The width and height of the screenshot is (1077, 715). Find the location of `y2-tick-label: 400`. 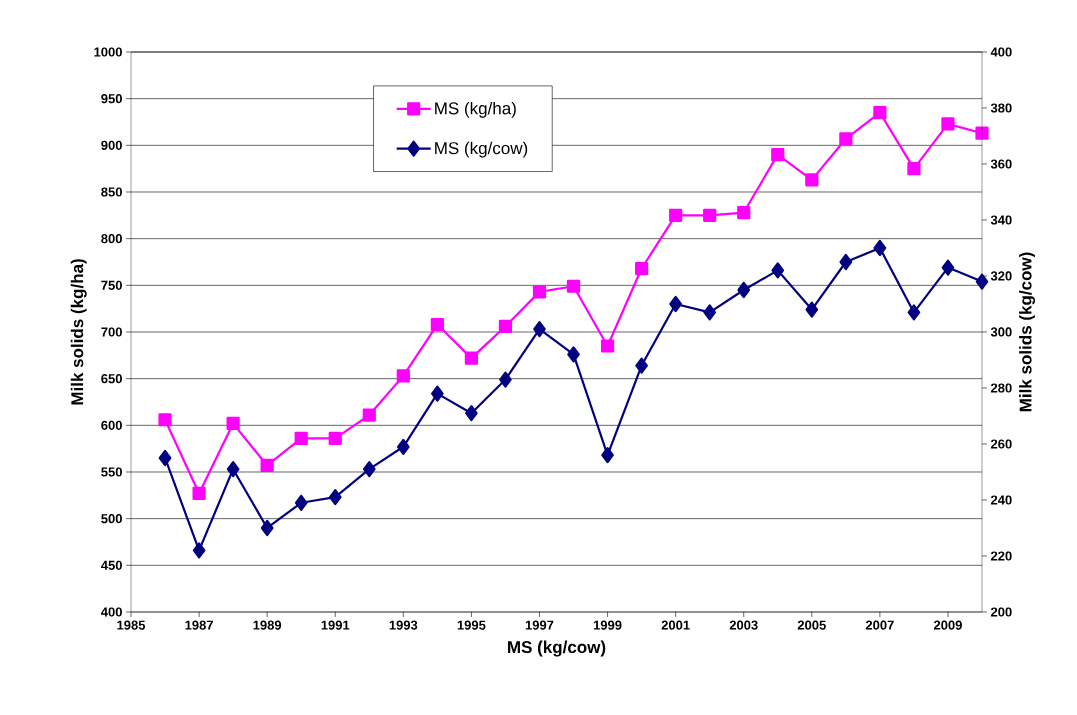

y2-tick-label: 400 is located at coordinates (1001, 52).